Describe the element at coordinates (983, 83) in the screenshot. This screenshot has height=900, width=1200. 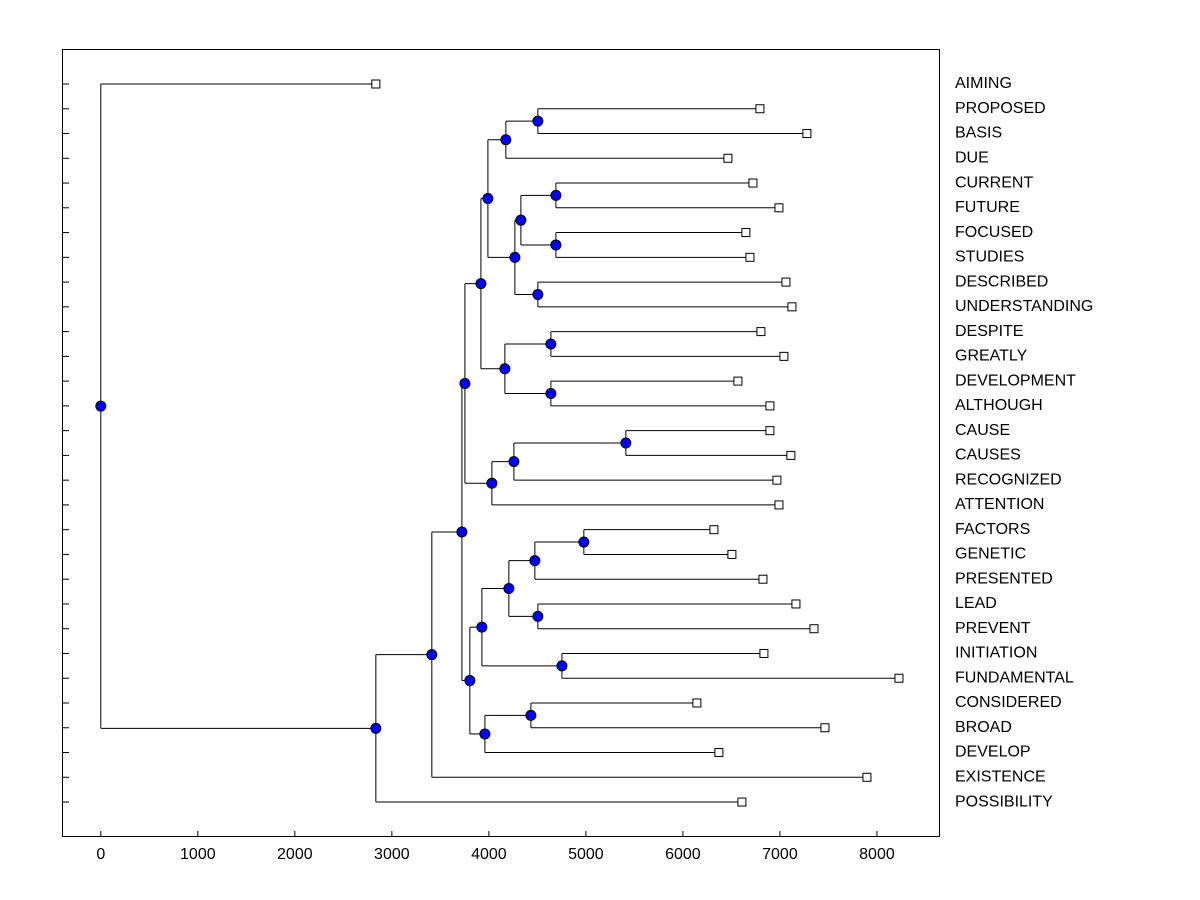
I see `leaf-label: AIMING` at that location.